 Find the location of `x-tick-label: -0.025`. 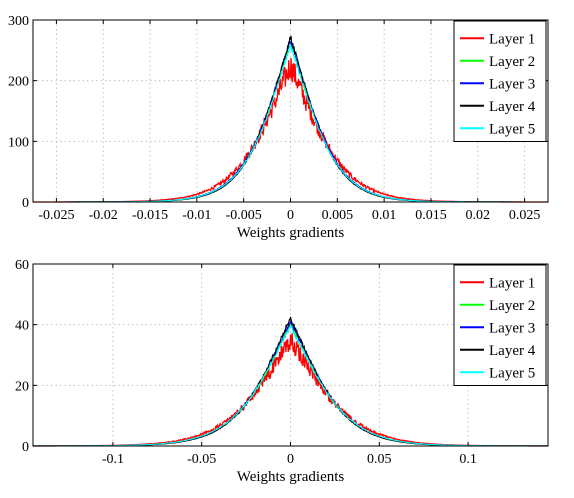

x-tick-label: -0.025 is located at coordinates (56, 215).